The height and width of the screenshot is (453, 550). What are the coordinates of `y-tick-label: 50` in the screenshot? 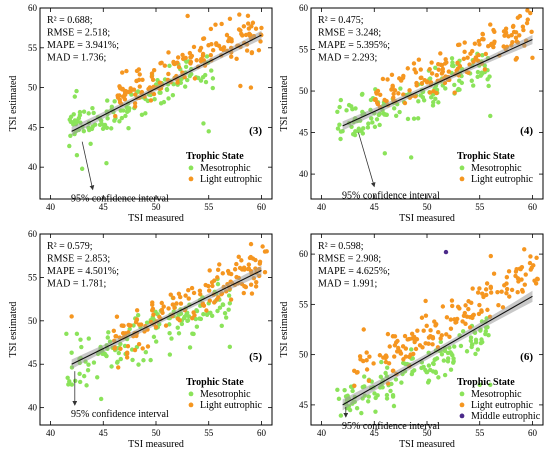 It's located at (33, 321).